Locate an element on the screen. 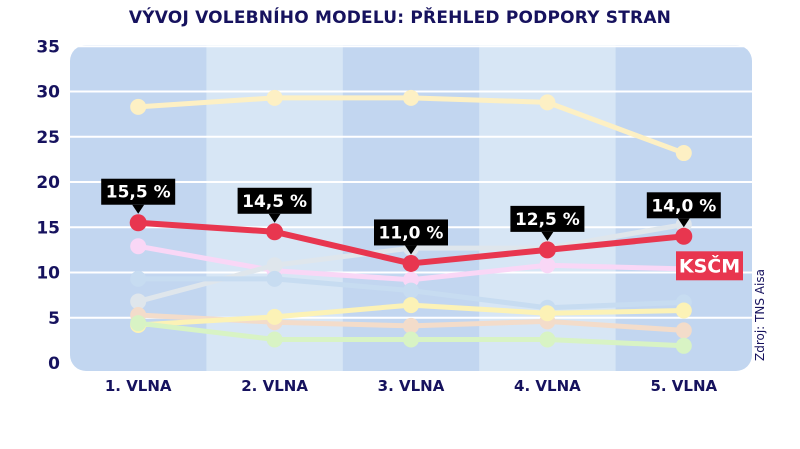 Image resolution: width=800 pixels, height=449 pixels. data-label: 14,5 % is located at coordinates (274, 205).